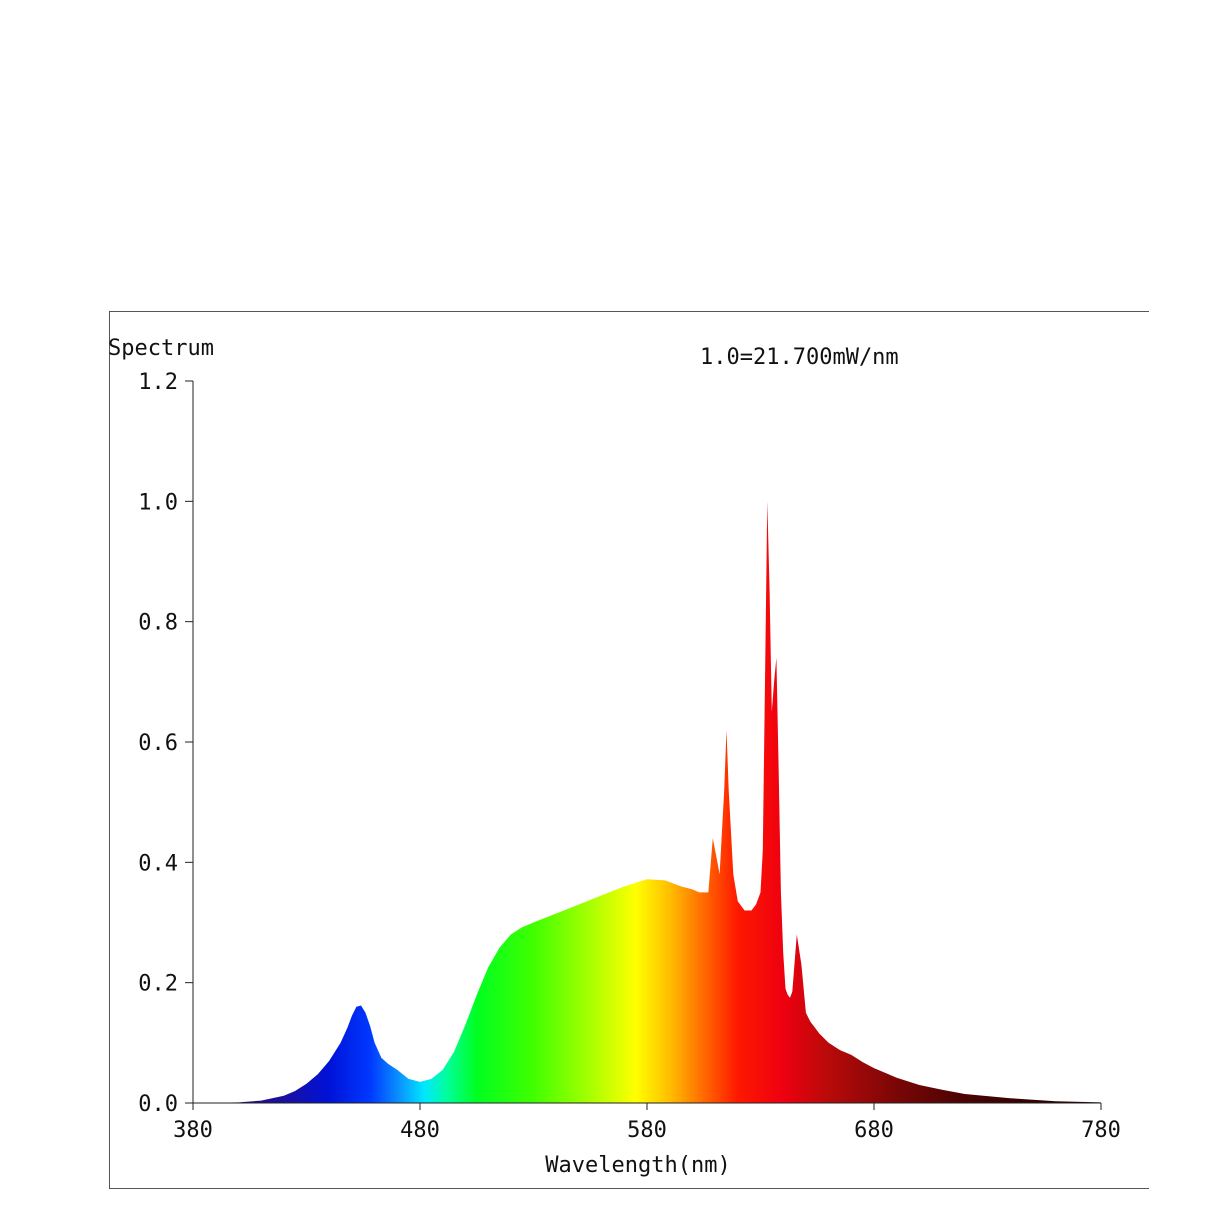 The height and width of the screenshot is (1224, 1224). I want to click on y-tick-label: 0.8, so click(158, 623).